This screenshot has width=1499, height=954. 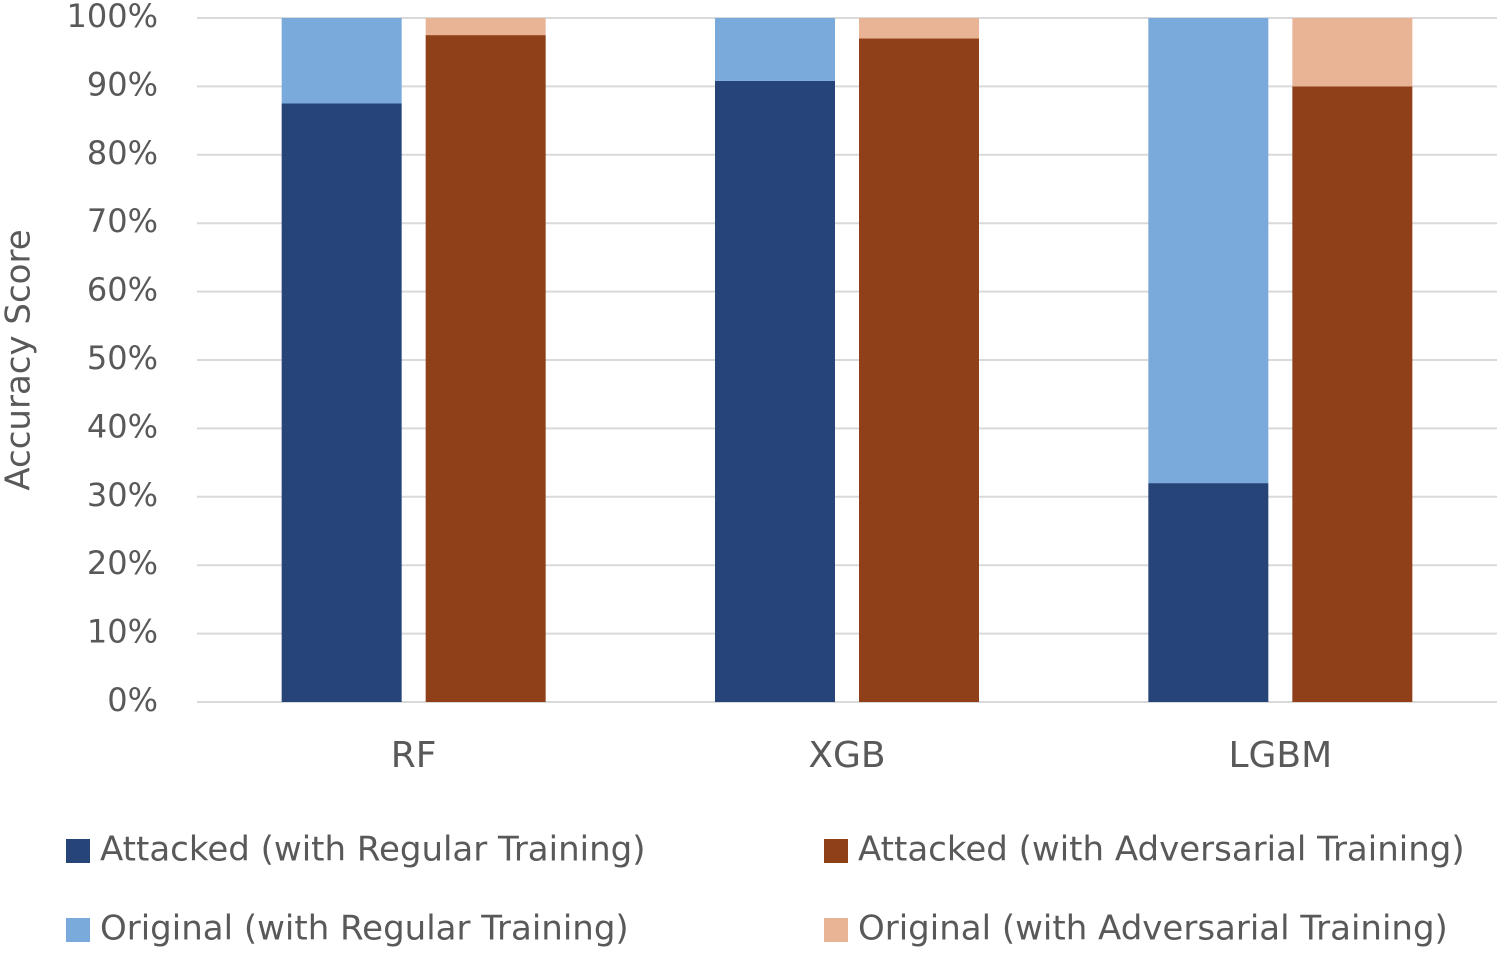 I want to click on y-tick-label: 10%, so click(x=122, y=632).